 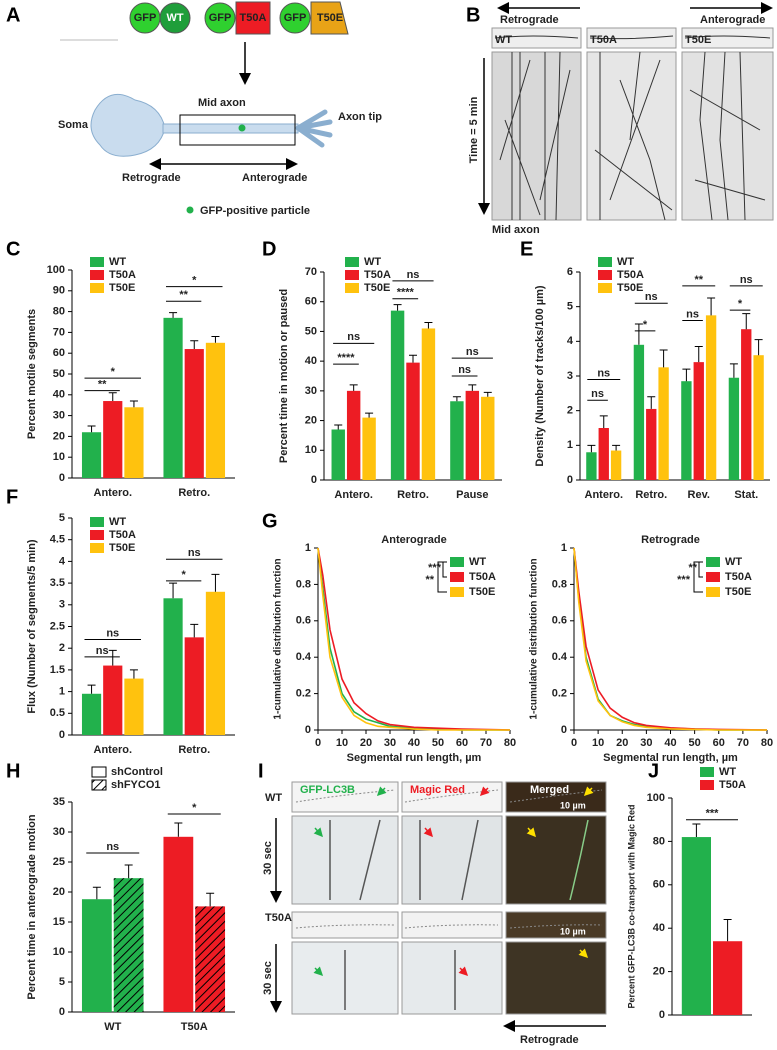 What do you see at coordinates (632, 124) in the screenshot?
I see `kymo-images` at bounding box center [632, 124].